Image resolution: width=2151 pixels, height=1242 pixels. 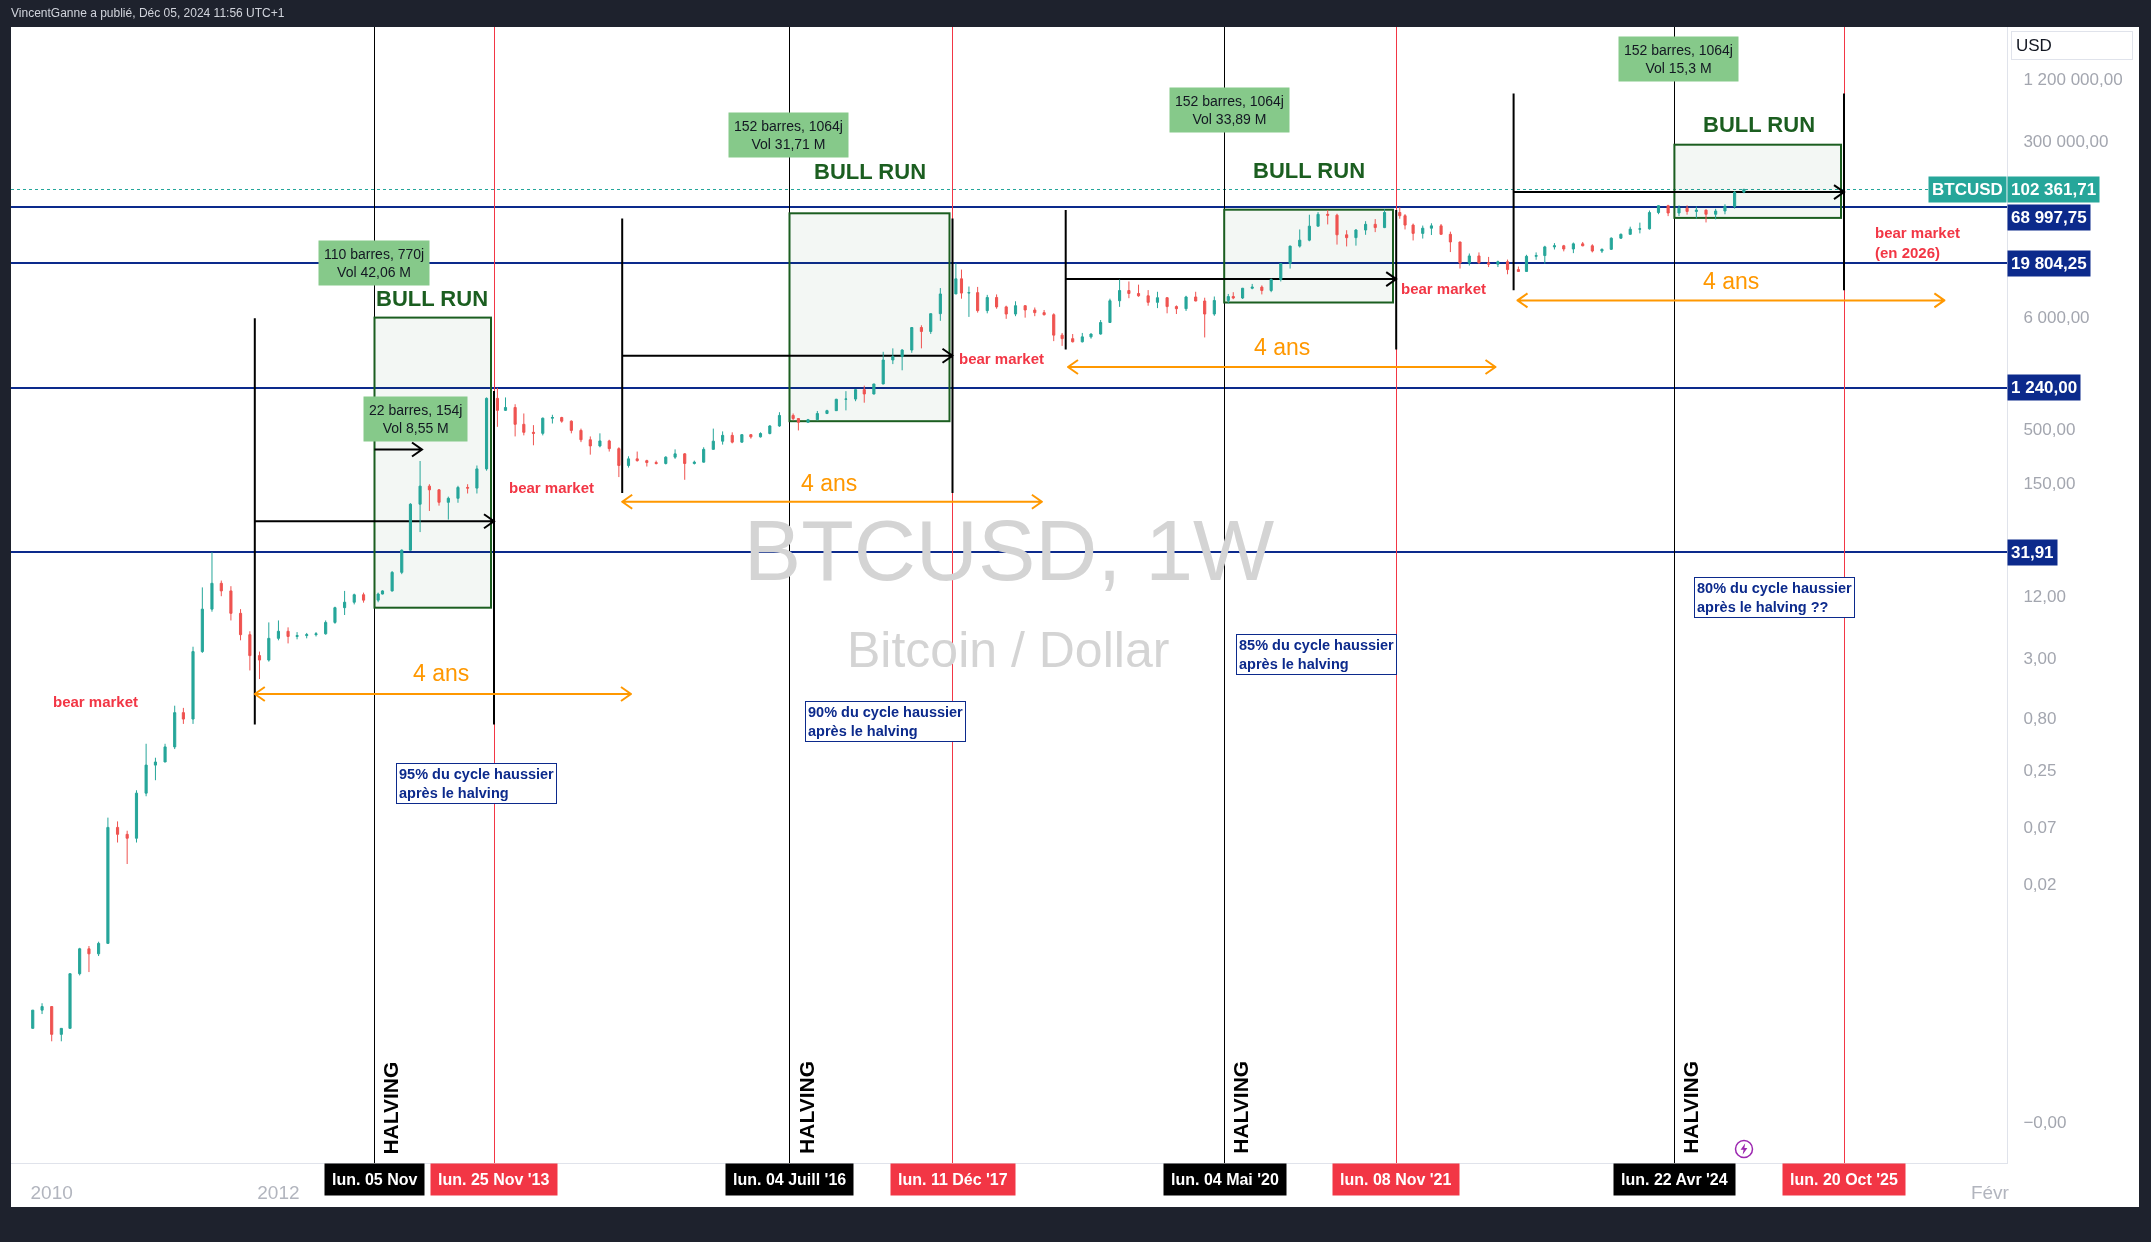 What do you see at coordinates (2044, 387) in the screenshot?
I see `ref-line-label: 1 240,00` at bounding box center [2044, 387].